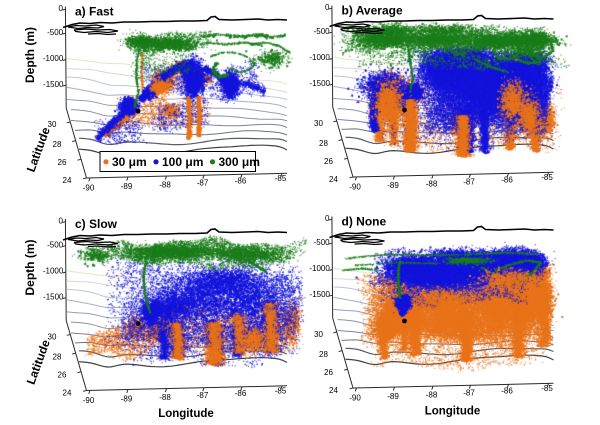 This screenshot has width=600, height=425. I want to click on svg-text: 100 μm, so click(182, 162).